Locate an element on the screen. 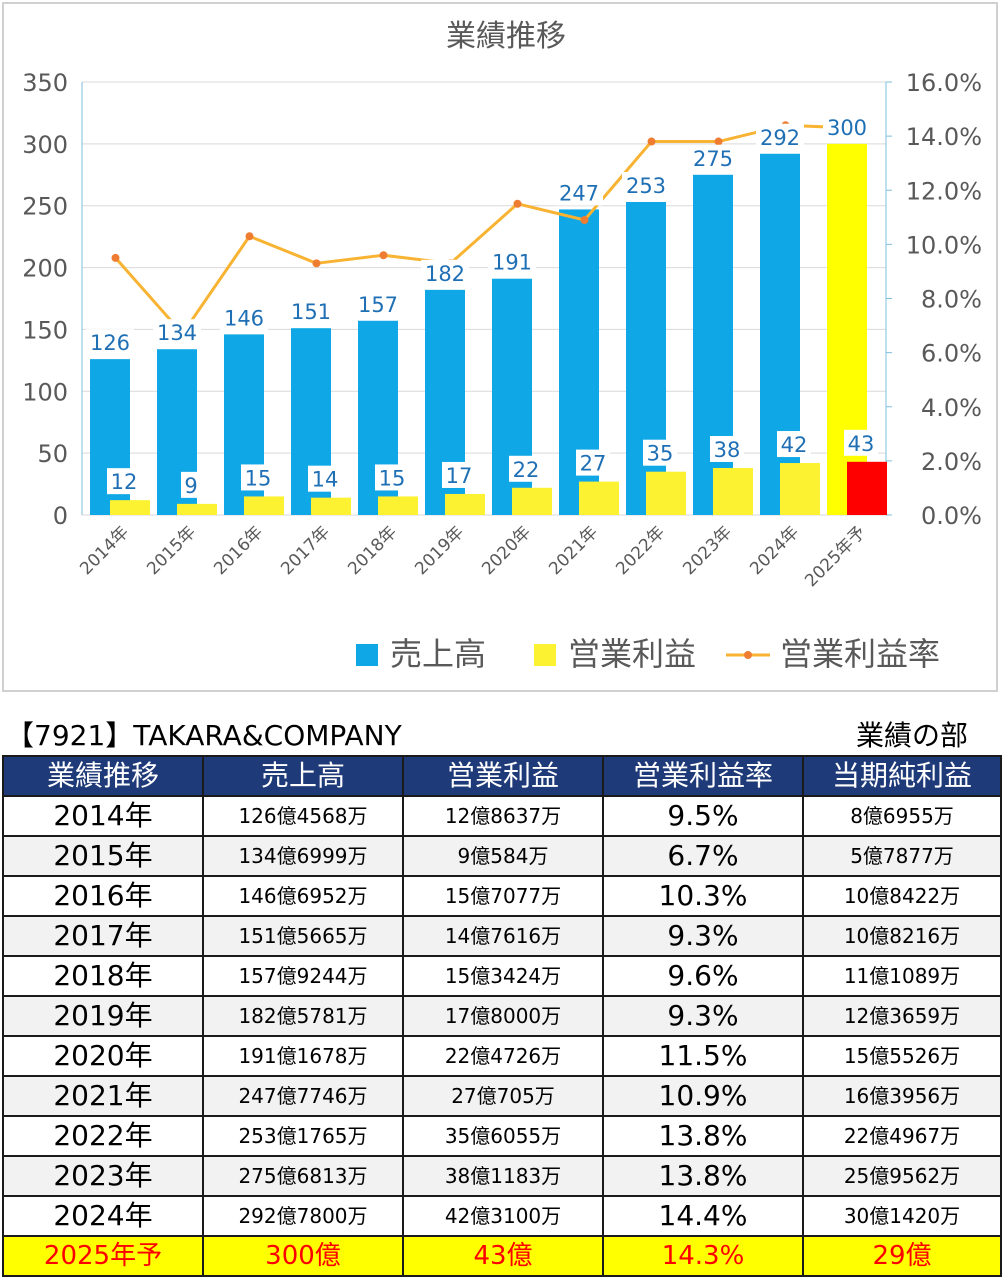  data-label-sales: 247 is located at coordinates (579, 193).